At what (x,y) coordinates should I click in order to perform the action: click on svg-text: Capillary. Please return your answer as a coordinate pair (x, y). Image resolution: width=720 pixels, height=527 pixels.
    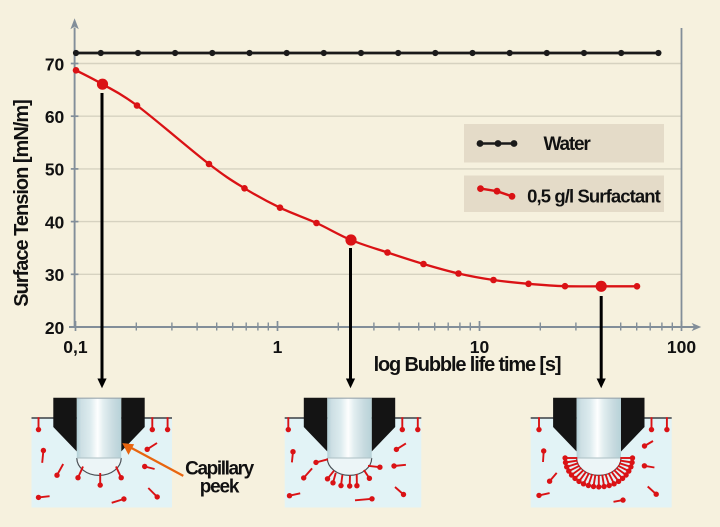
    Looking at the image, I should click on (219, 468).